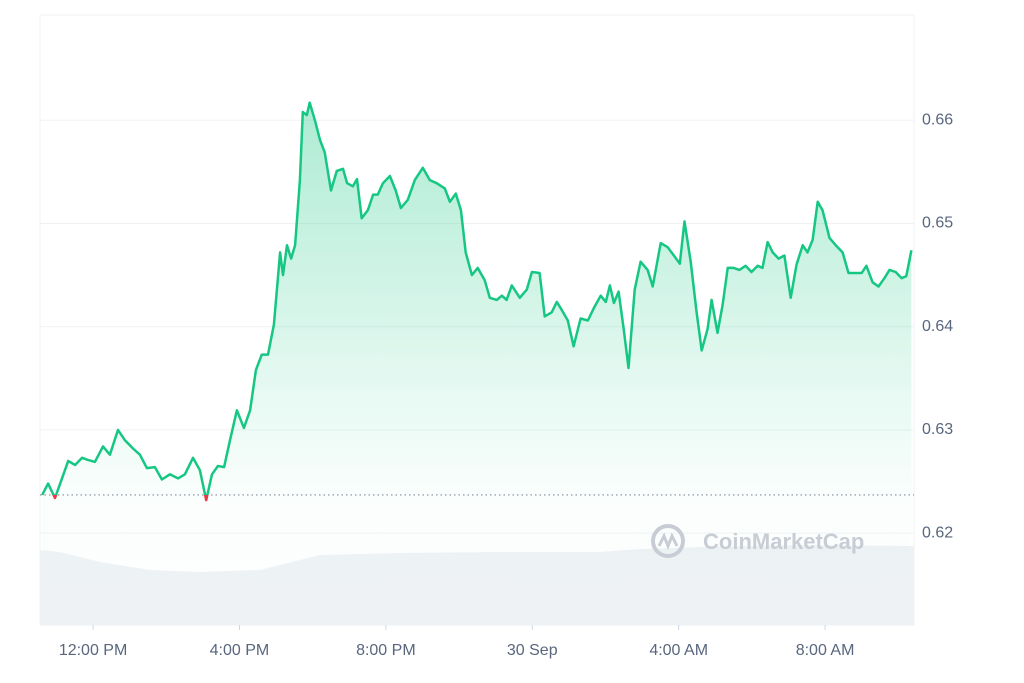  Describe the element at coordinates (783, 541) in the screenshot. I see `watermark-text: CoinMarketCap` at that location.